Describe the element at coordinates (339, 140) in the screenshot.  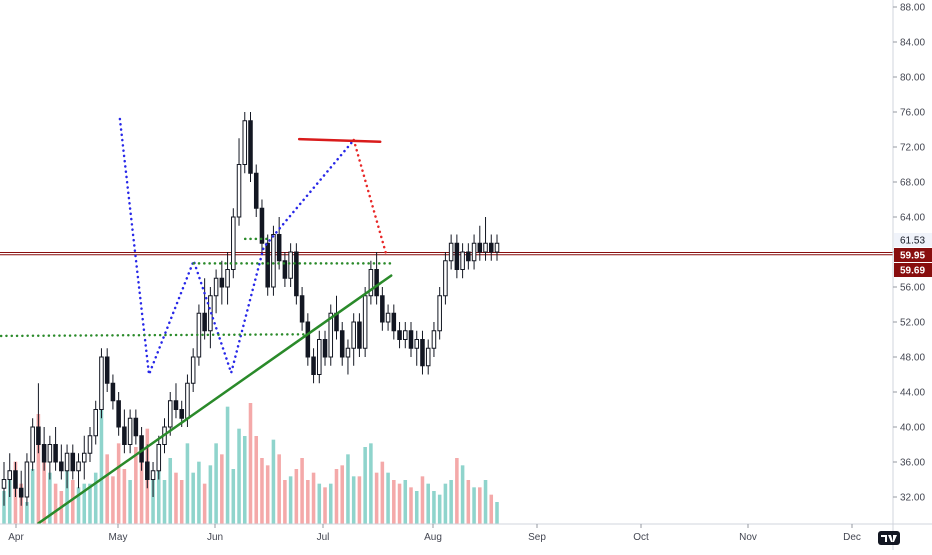
I see `trend-line` at that location.